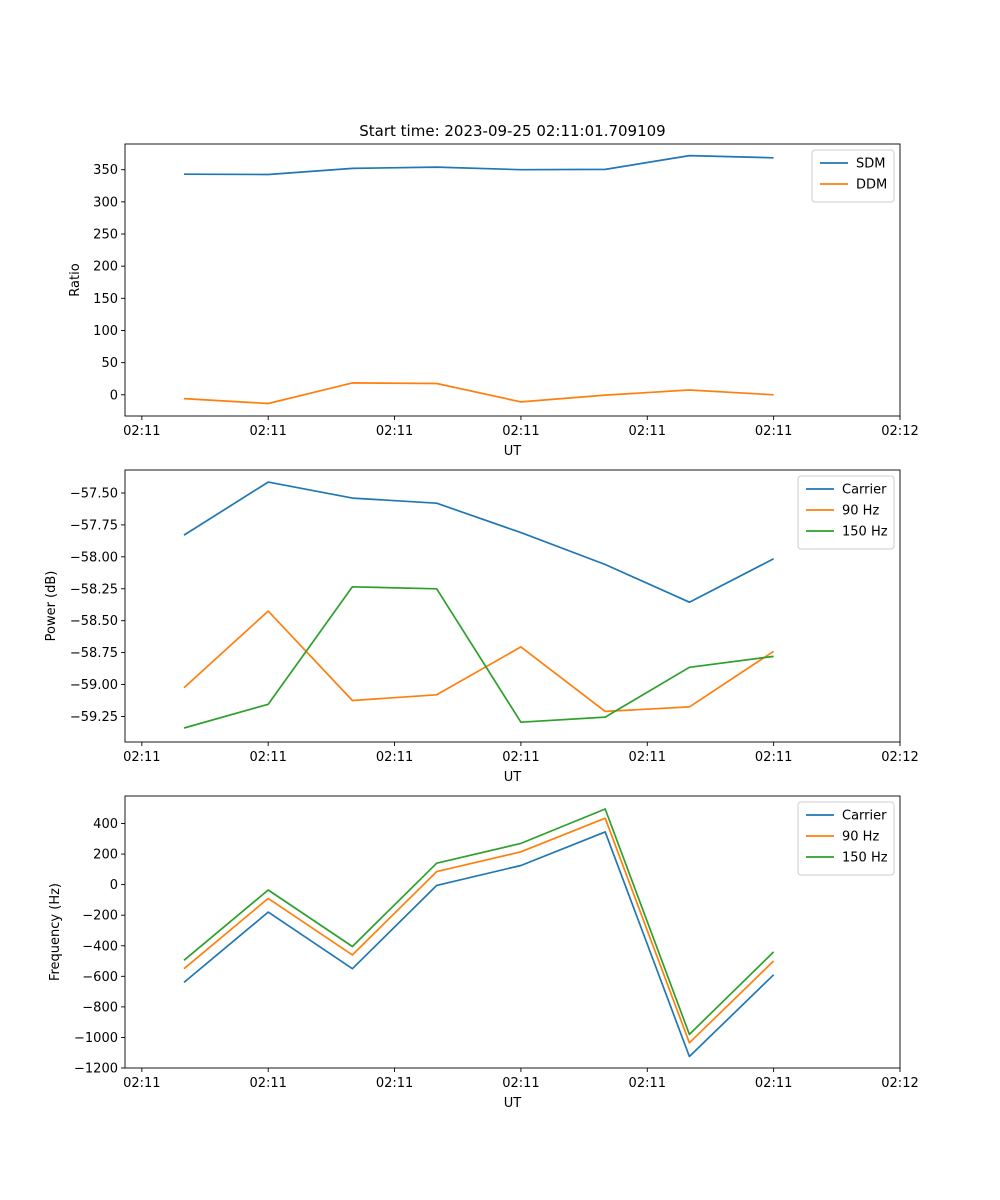 Image resolution: width=1000 pixels, height=1200 pixels. Describe the element at coordinates (94, 525) in the screenshot. I see `y-tick-label: −57.75` at that location.